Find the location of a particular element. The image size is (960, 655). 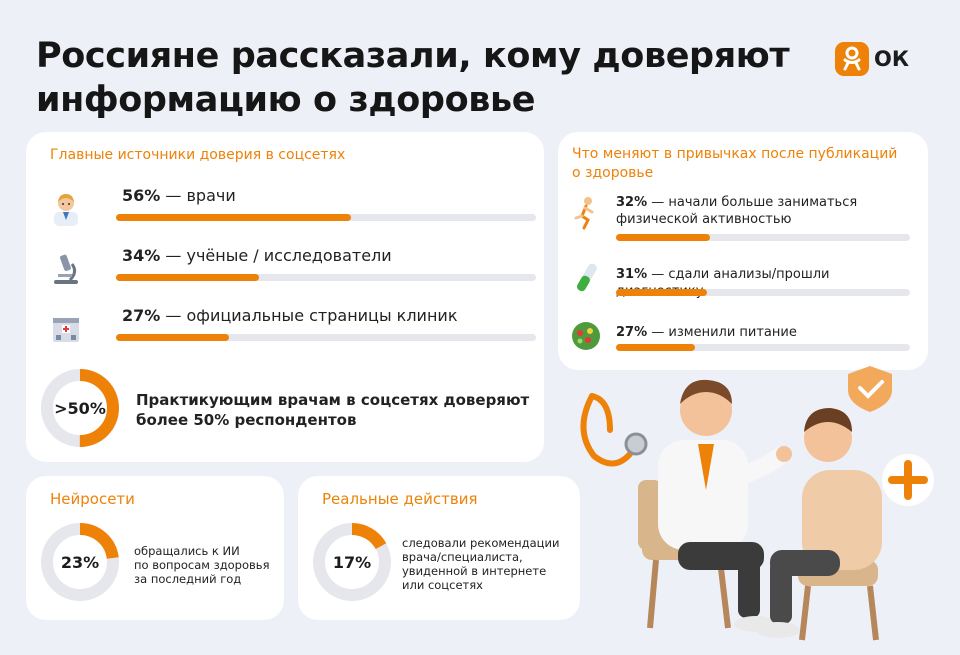

doctors-trust-note-line1: Практикующим врачам в соцсетях доверяют is located at coordinates (333, 400).